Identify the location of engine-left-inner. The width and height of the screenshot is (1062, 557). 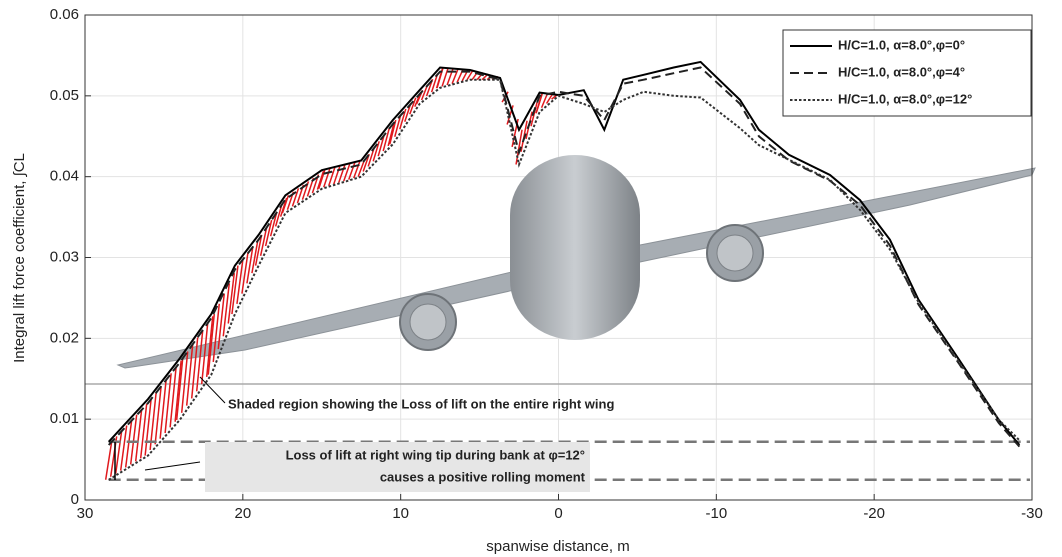
(428, 322).